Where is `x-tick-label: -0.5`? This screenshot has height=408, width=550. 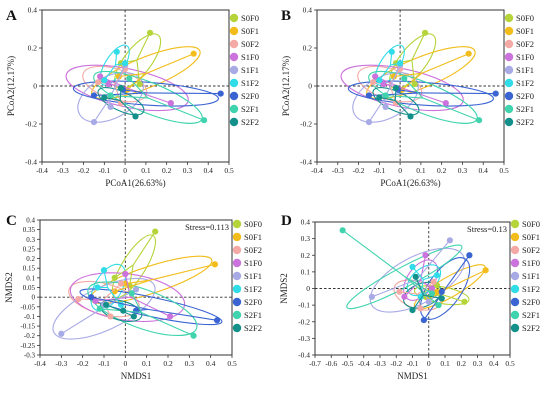
x-tick-label: -0.5 is located at coordinates (348, 363).